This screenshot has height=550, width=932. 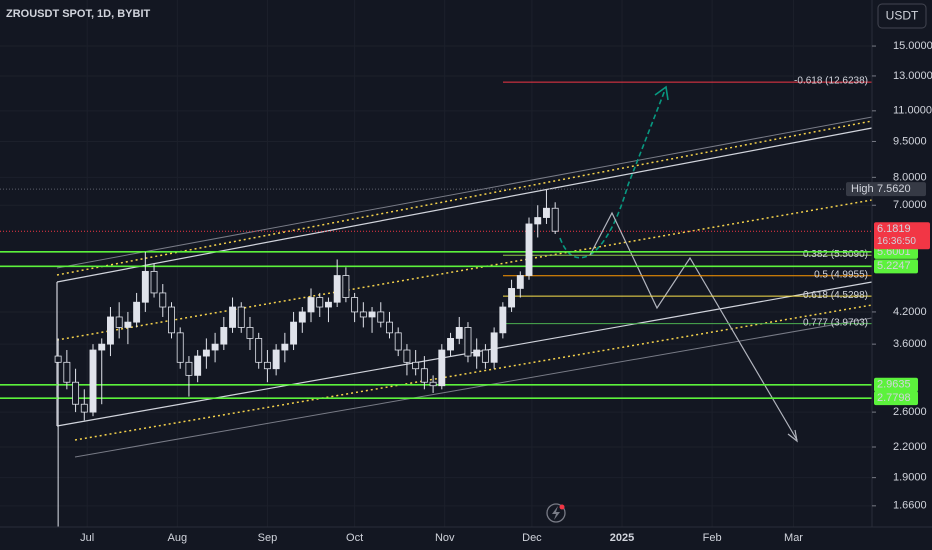 I want to click on x-tick-label: Feb, so click(x=712, y=538).